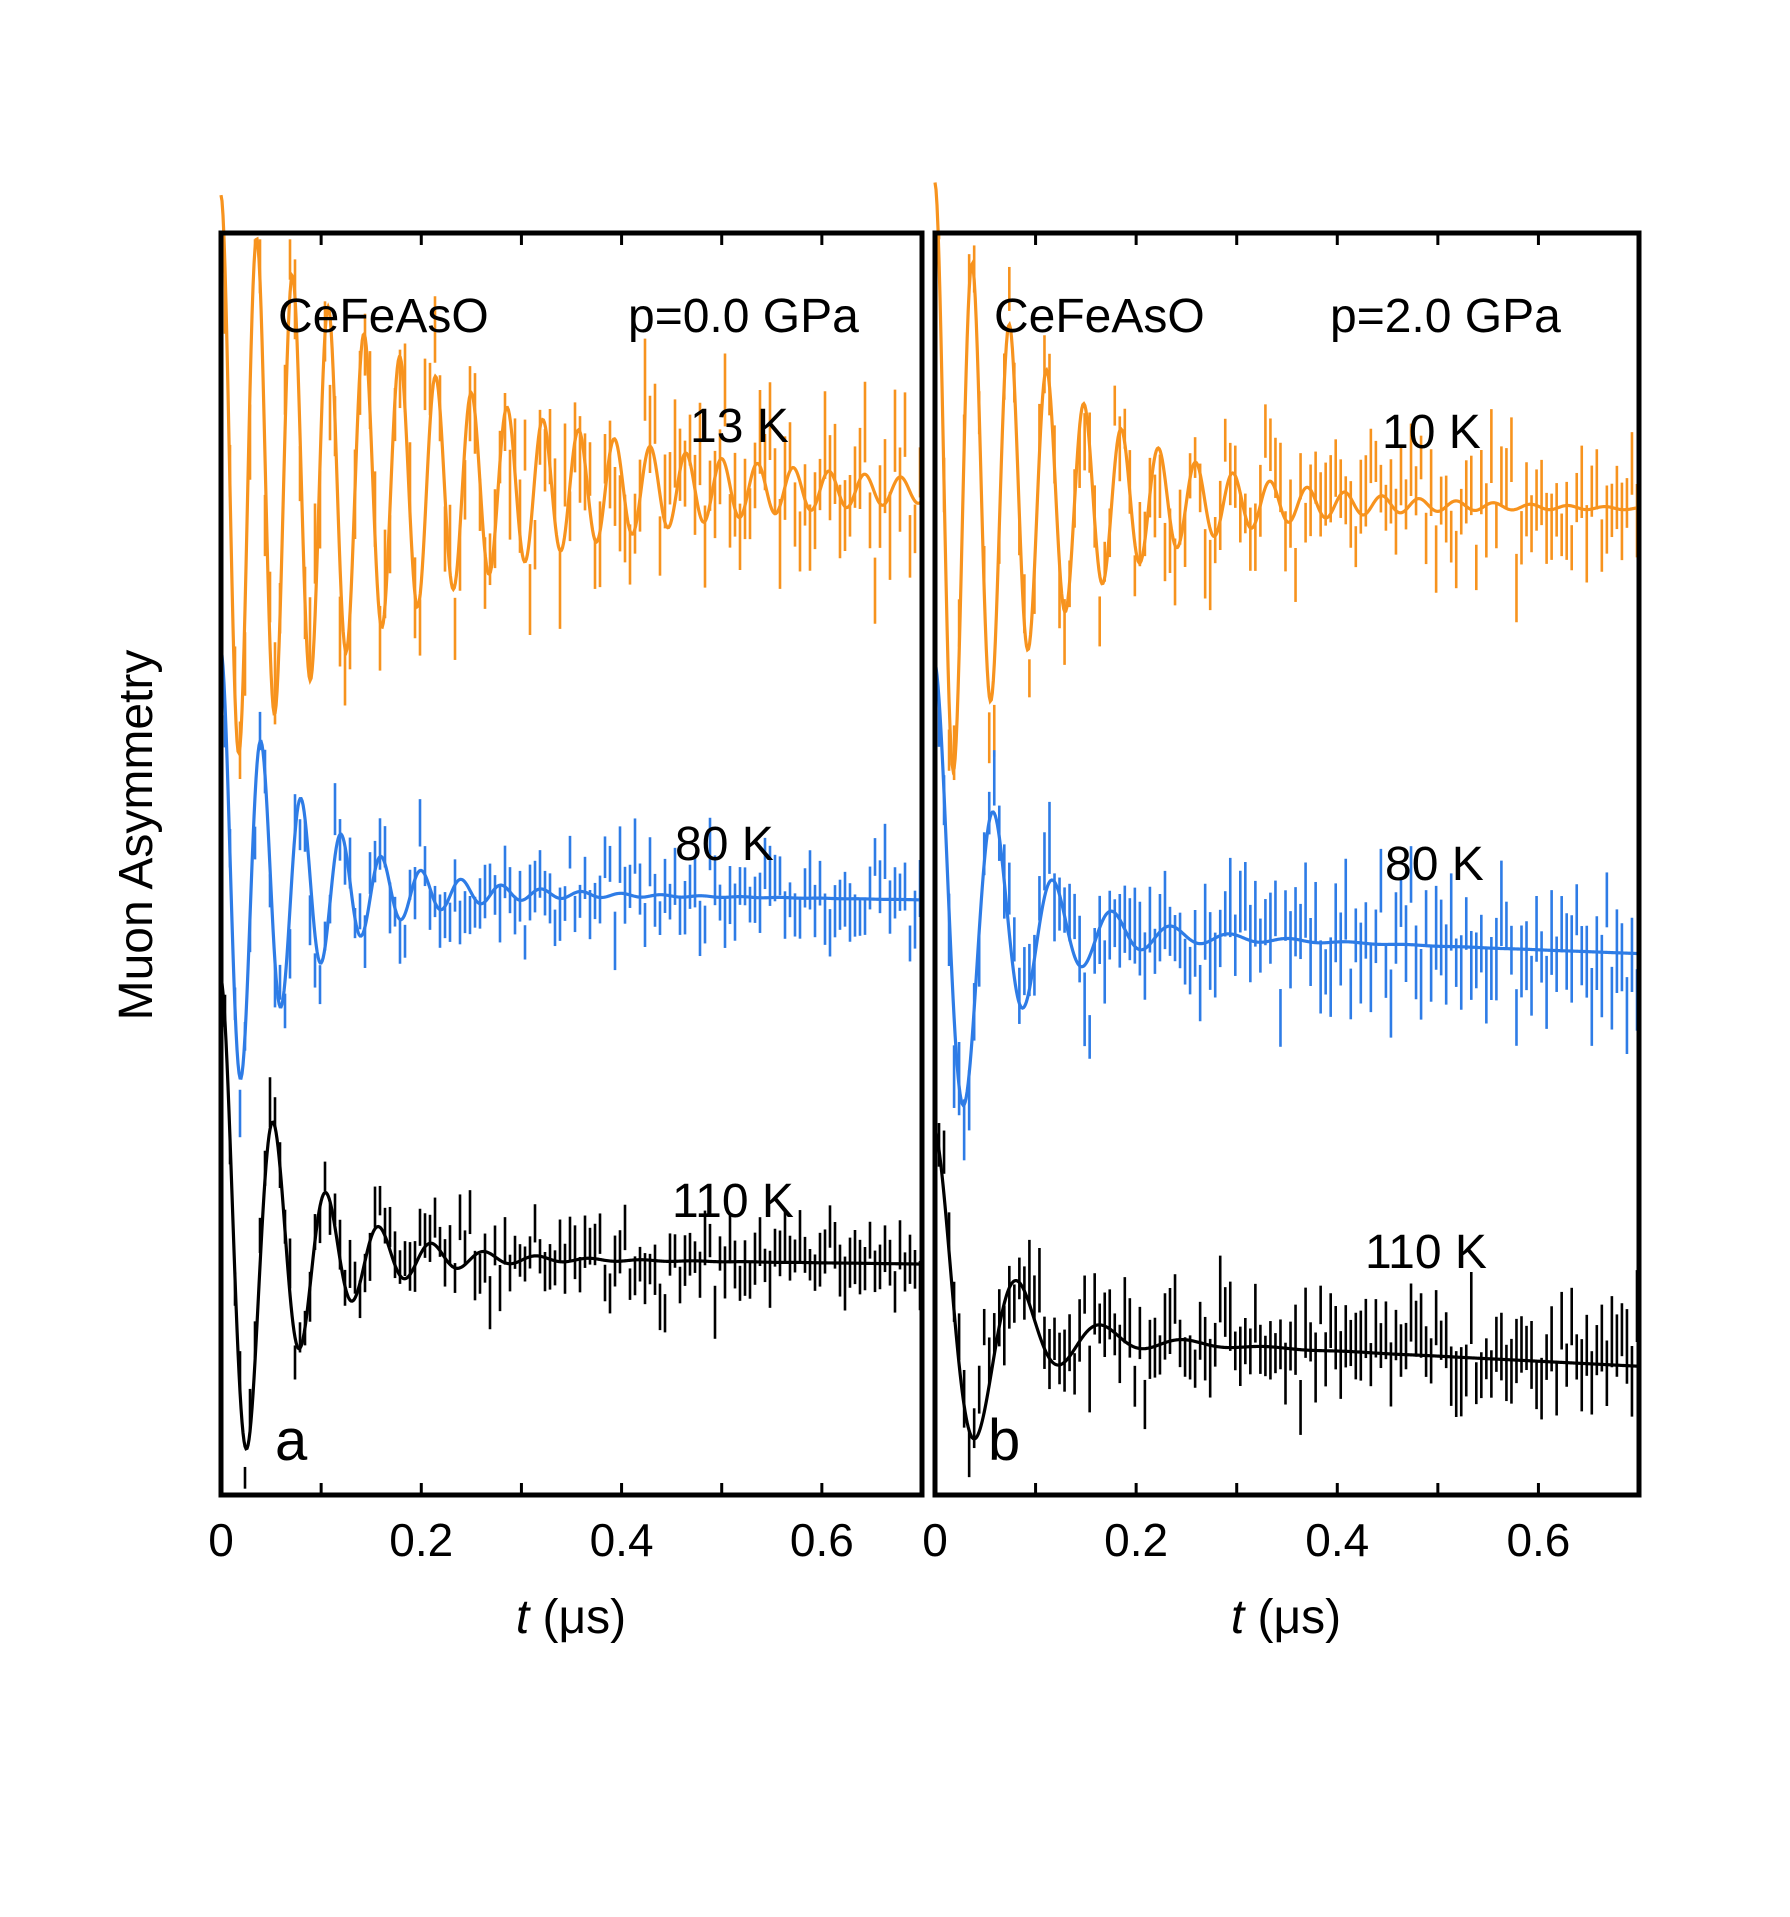 The width and height of the screenshot is (1790, 1917). What do you see at coordinates (1099, 316) in the screenshot?
I see `panel-b-sample-label: CeFeAsO` at bounding box center [1099, 316].